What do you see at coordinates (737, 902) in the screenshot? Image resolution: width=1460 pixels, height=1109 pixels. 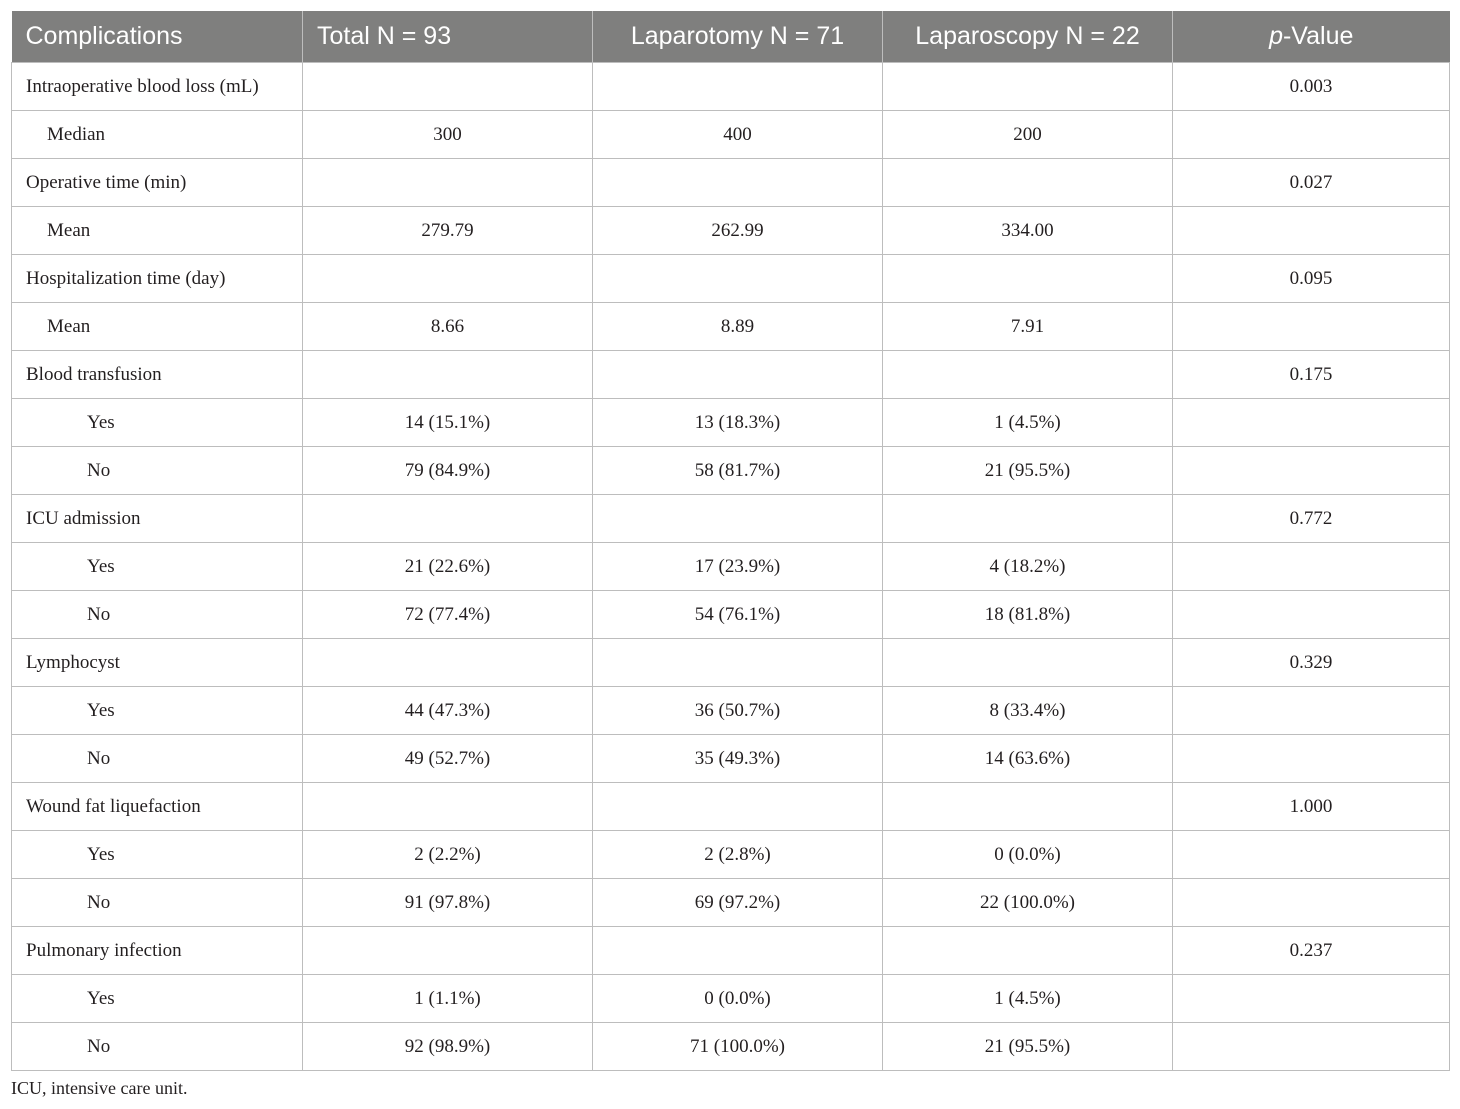 I see `cell-laparotomy: 69 (97.2%)` at bounding box center [737, 902].